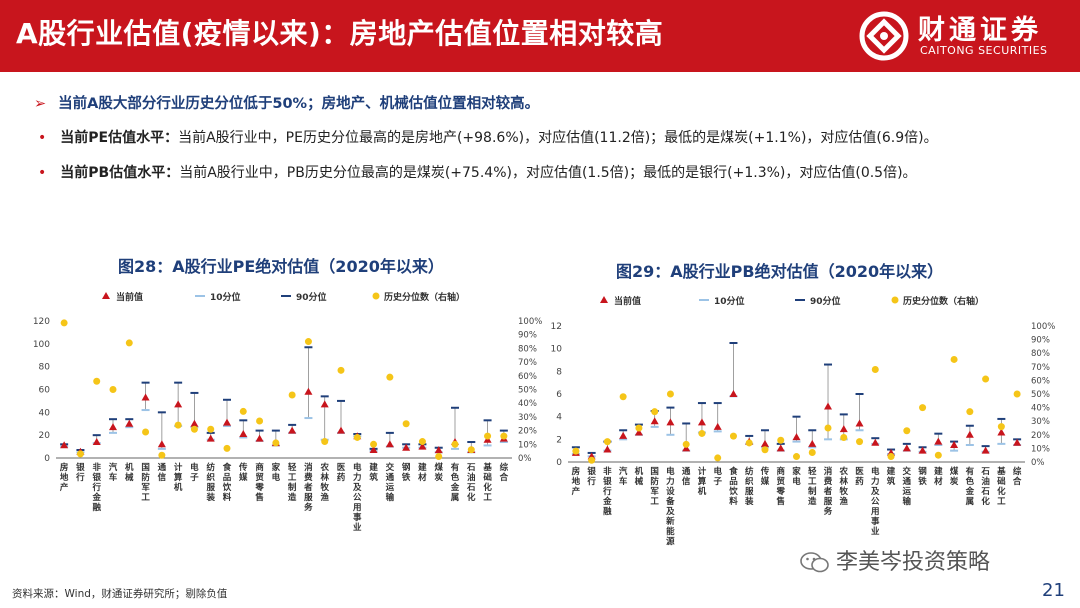 This screenshot has width=1080, height=608. I want to click on x-category-label: 基础化工, so click(1001, 486).